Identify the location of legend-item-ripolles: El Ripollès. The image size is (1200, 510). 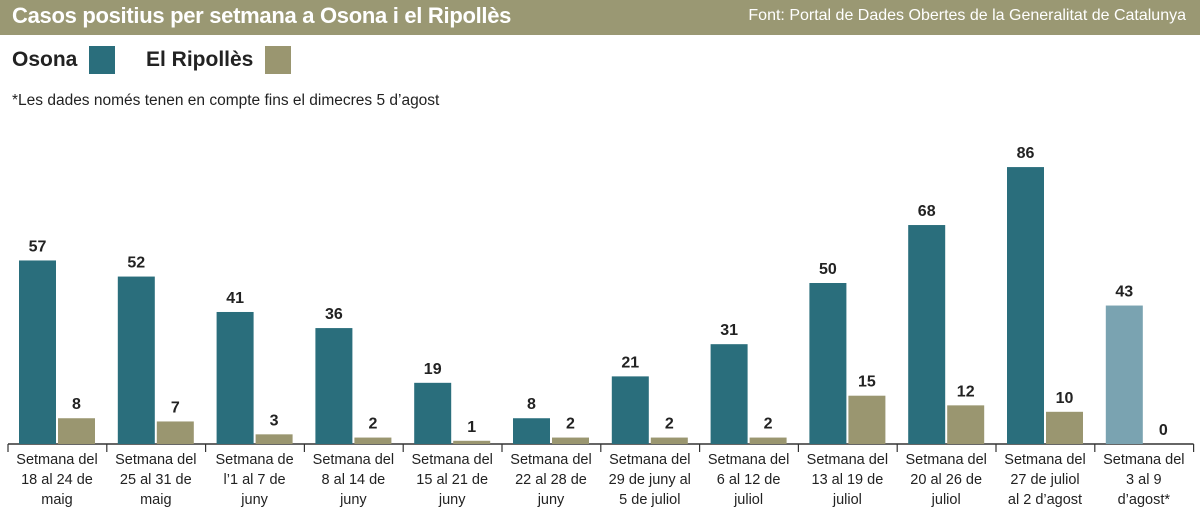
(219, 60).